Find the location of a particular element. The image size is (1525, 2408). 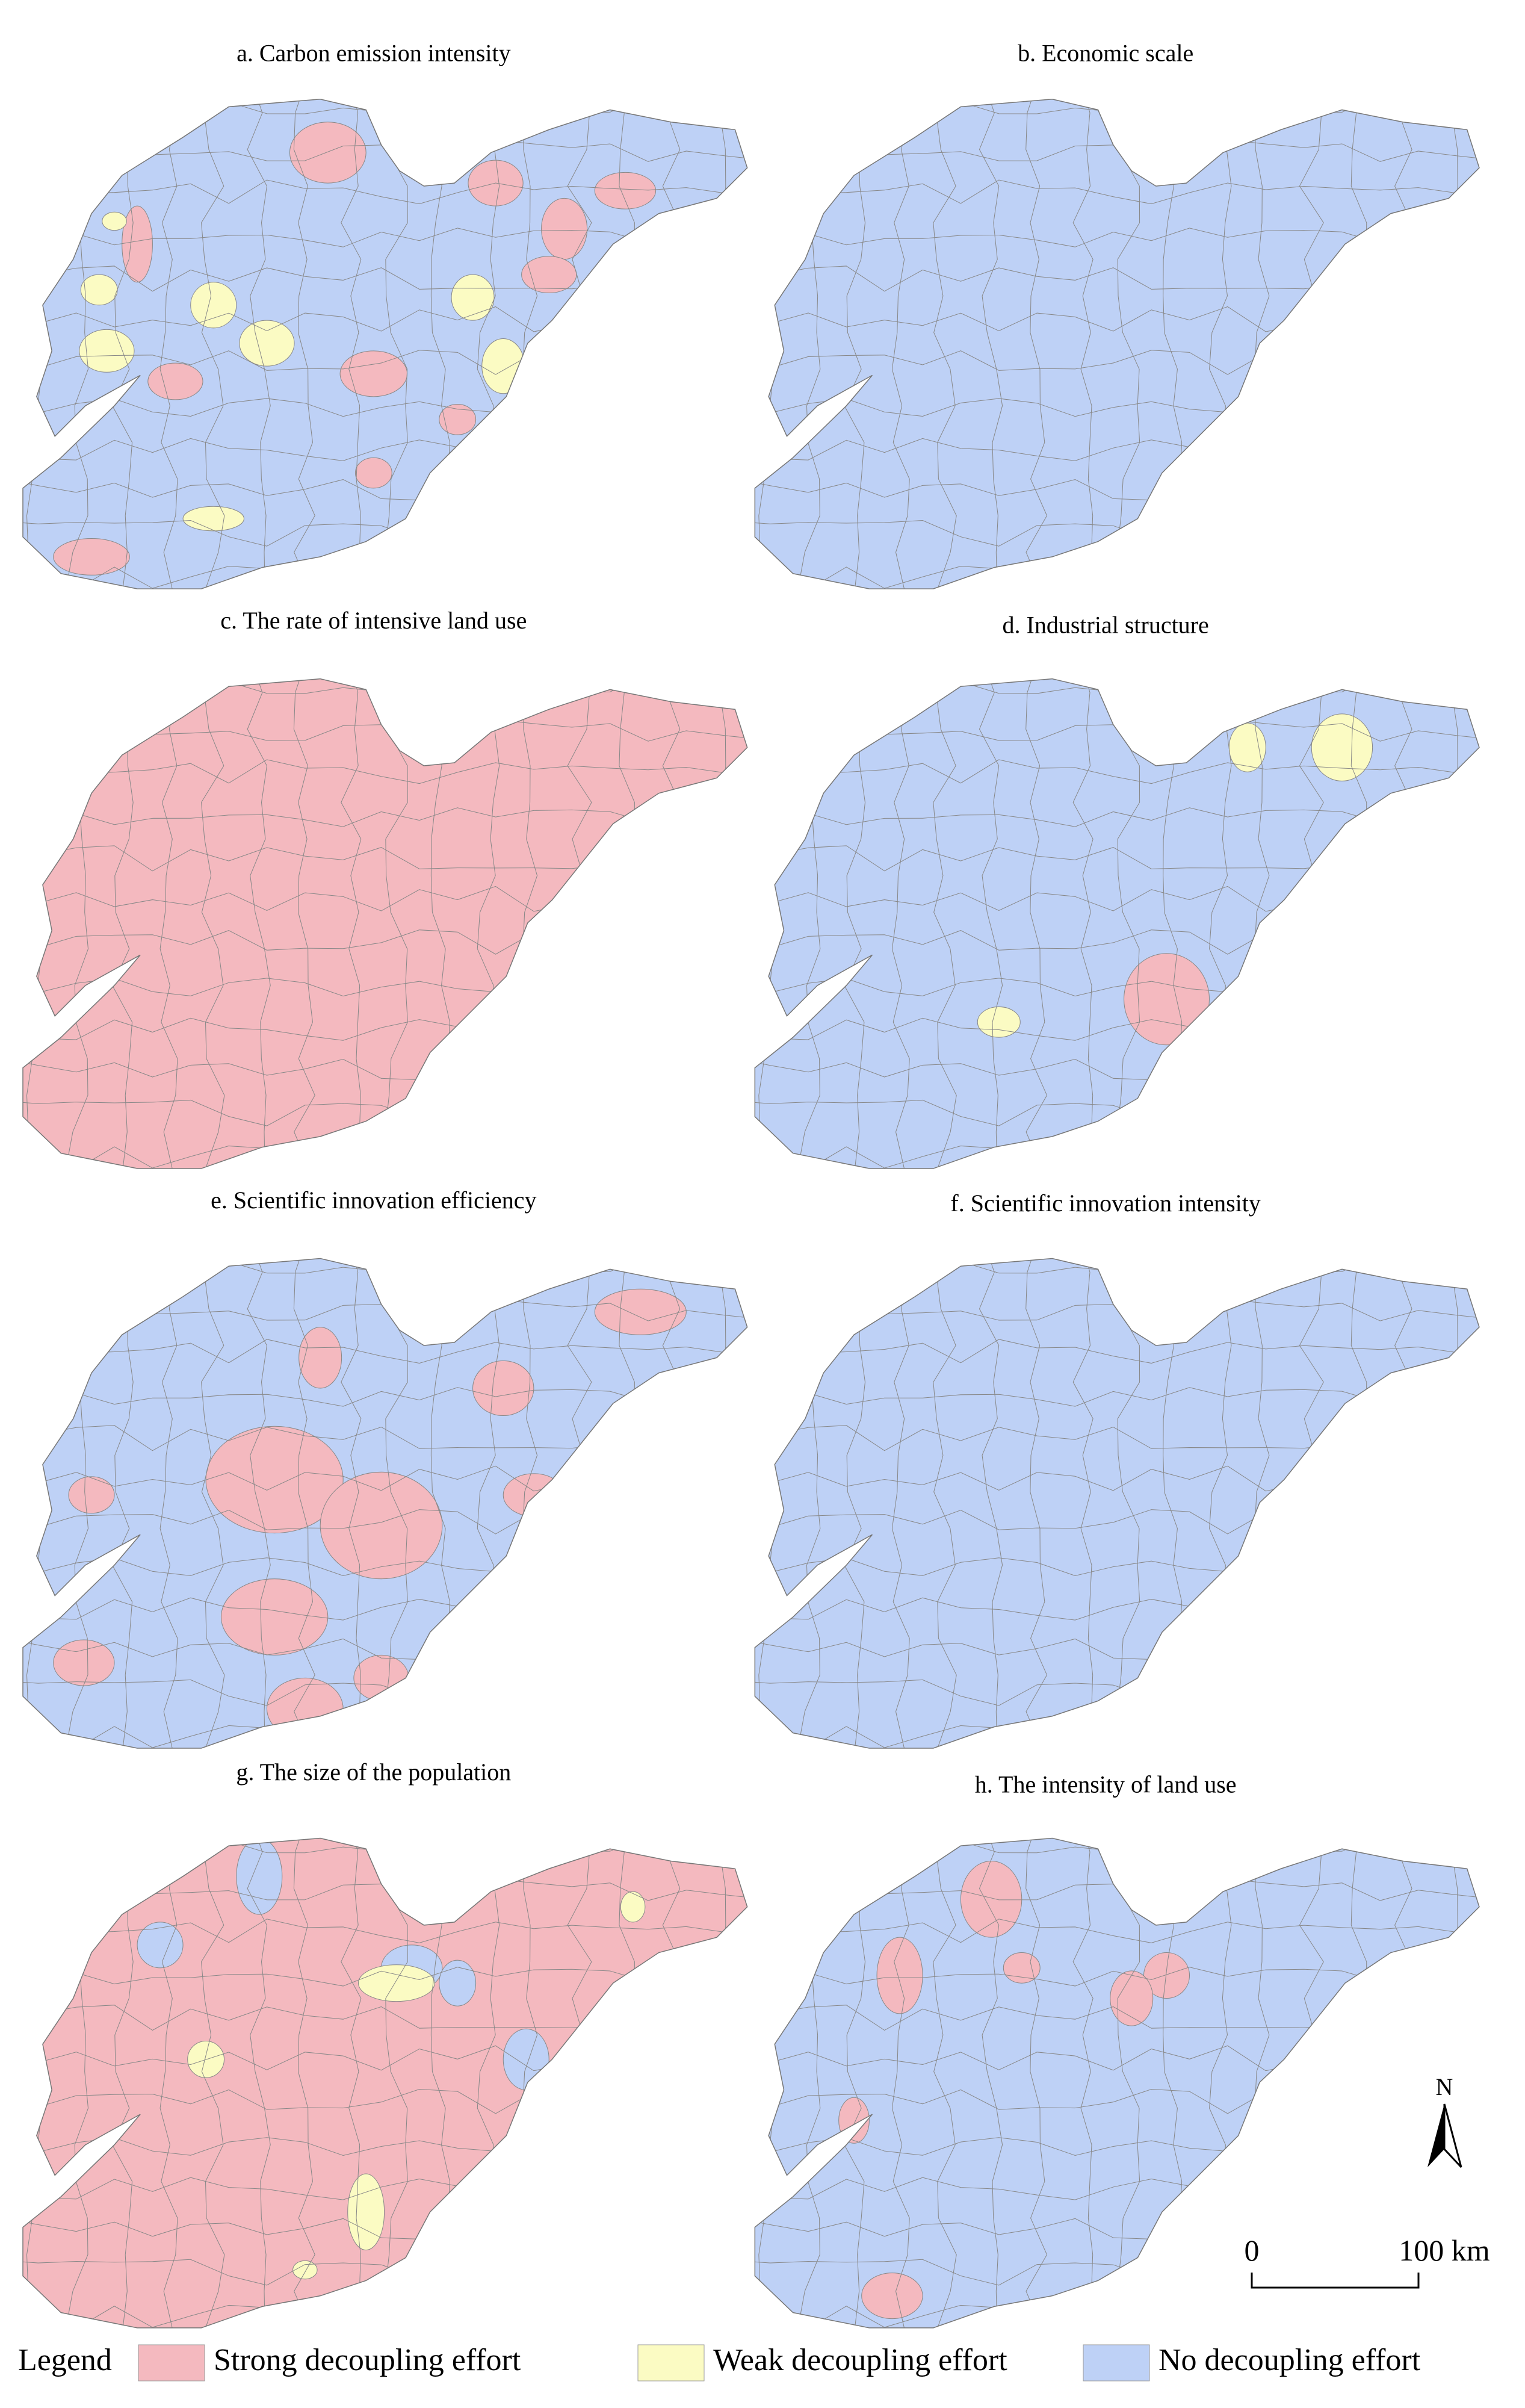

panel-title: e. Scientific innovation efficiency is located at coordinates (373, 1200).